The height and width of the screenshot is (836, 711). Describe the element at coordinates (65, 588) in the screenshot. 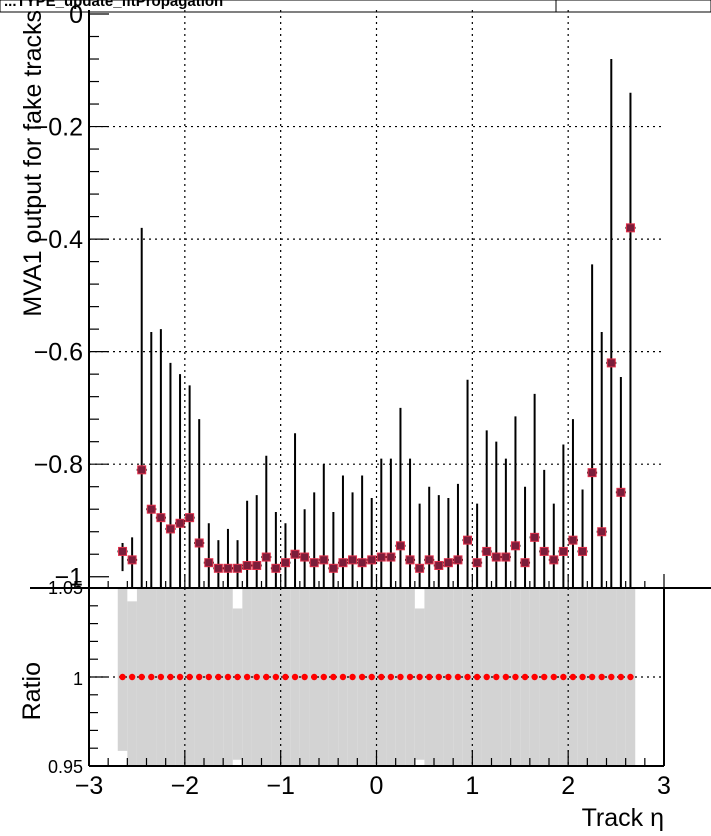

I see `ratio-tick-label: 1.05` at that location.